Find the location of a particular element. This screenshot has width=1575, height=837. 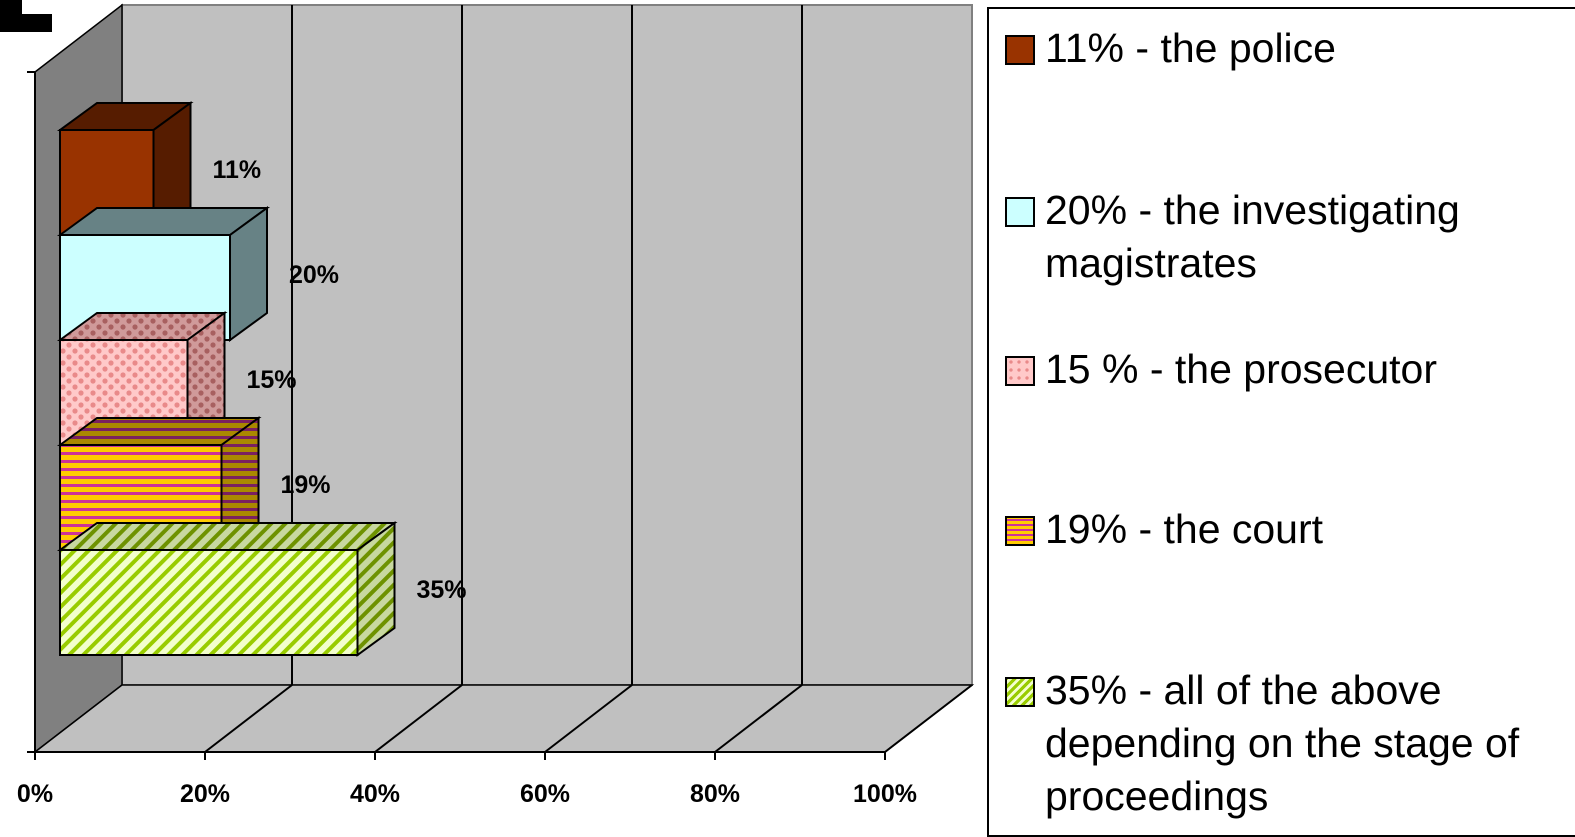

legend-item-police: 11% - the police is located at coordinates (1285, 48).